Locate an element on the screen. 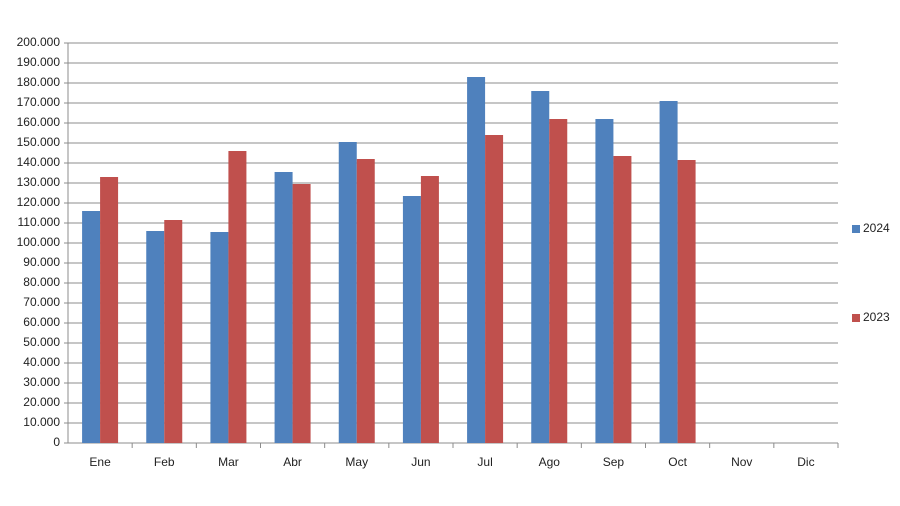 The height and width of the screenshot is (506, 900). y-tick-label: 30.000 is located at coordinates (41, 382).